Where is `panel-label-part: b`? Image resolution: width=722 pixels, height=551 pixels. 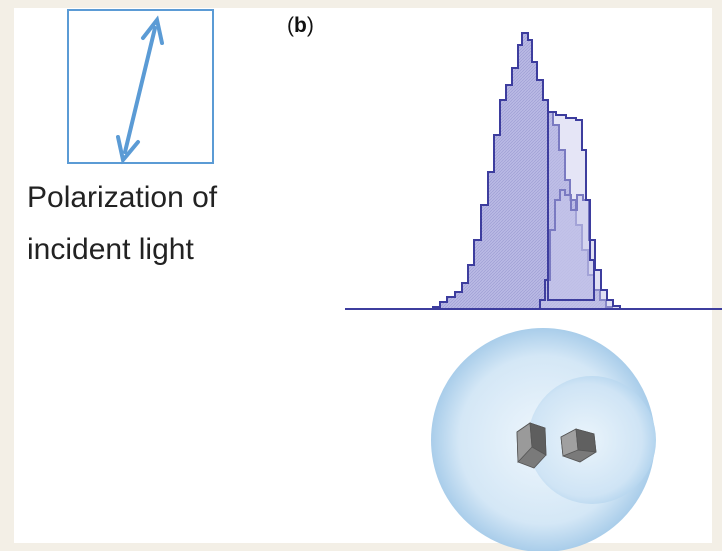
panel-label-part: b is located at coordinates (300, 25).